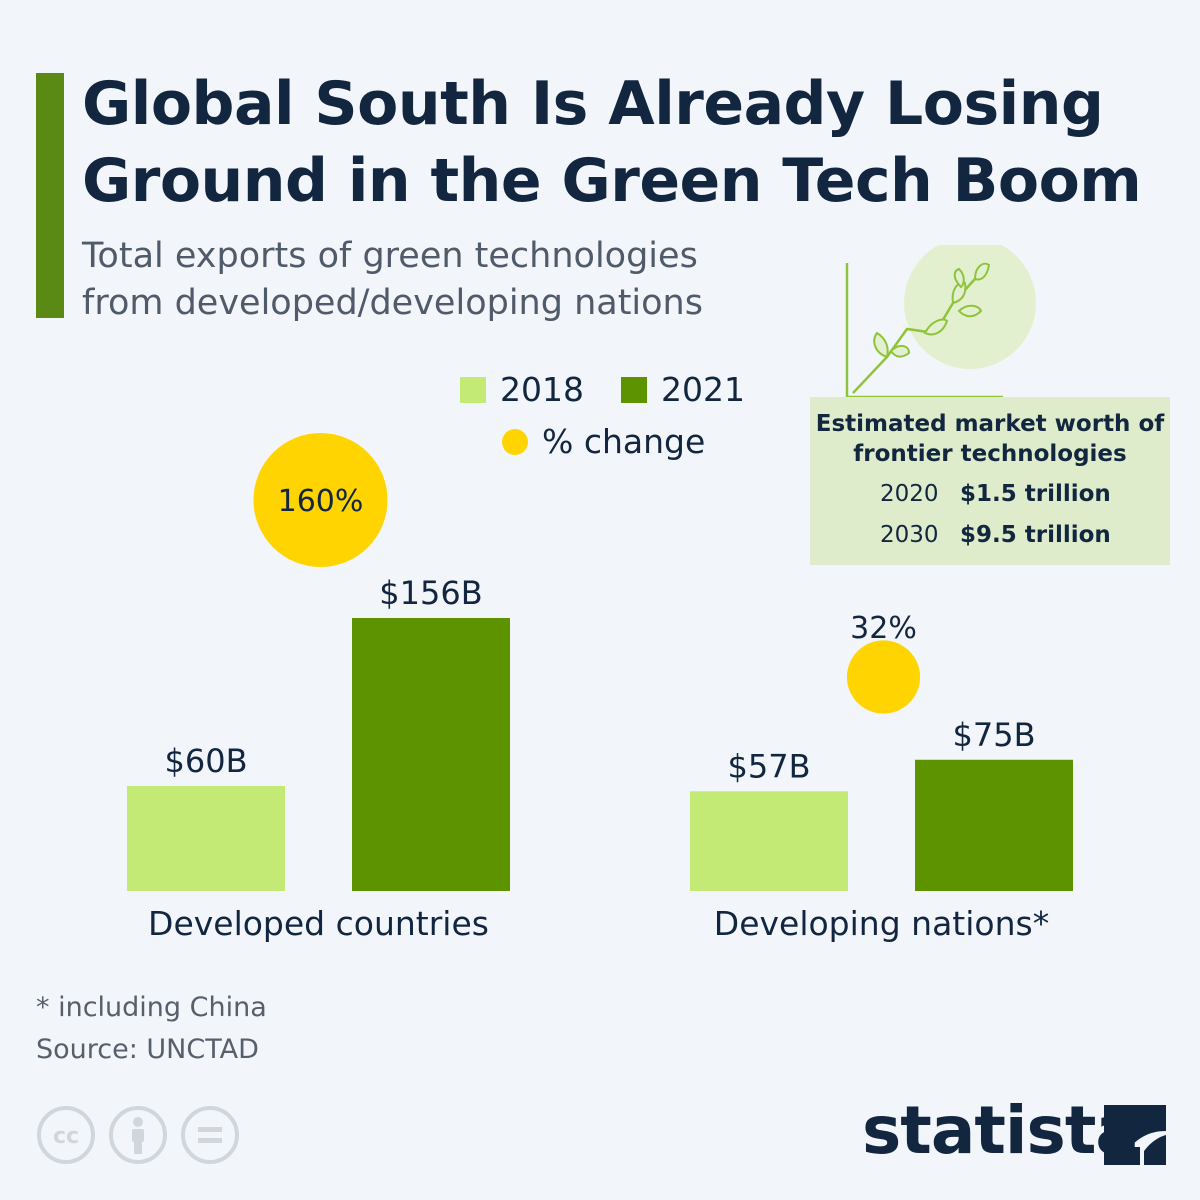 This screenshot has width=1200, height=1200. I want to click on legend-item-pct-change: % change, so click(603, 441).